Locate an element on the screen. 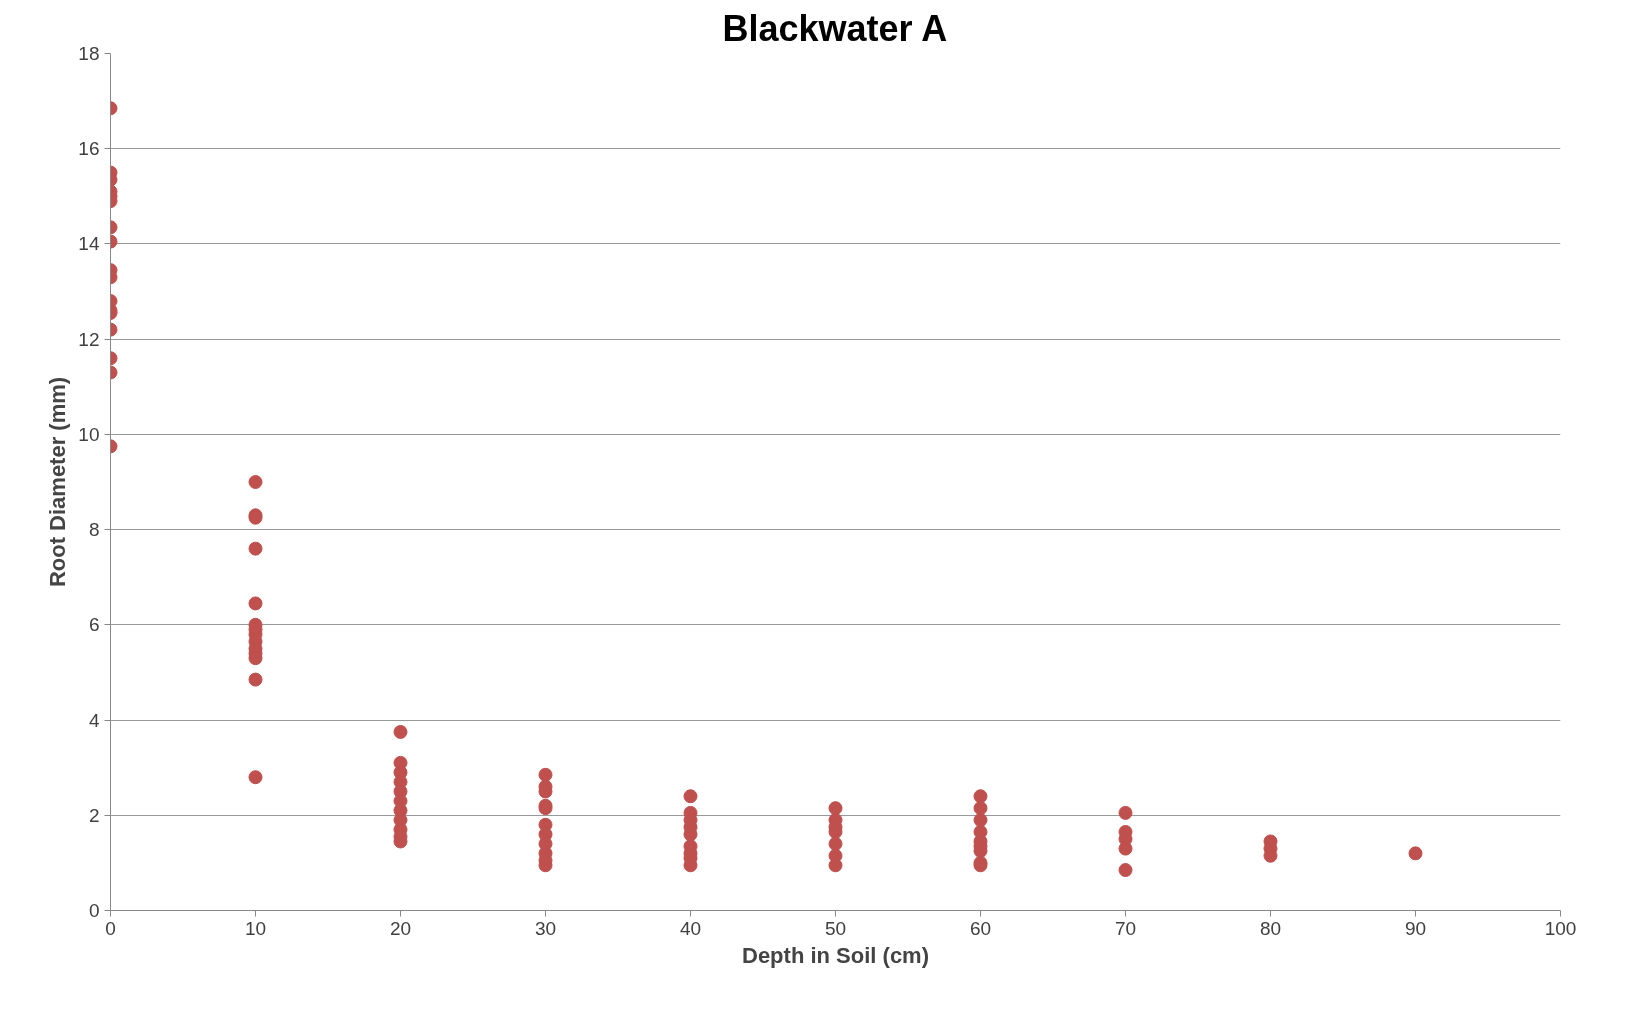 The width and height of the screenshot is (1635, 1021). y-tick-label: 4 is located at coordinates (94, 720).